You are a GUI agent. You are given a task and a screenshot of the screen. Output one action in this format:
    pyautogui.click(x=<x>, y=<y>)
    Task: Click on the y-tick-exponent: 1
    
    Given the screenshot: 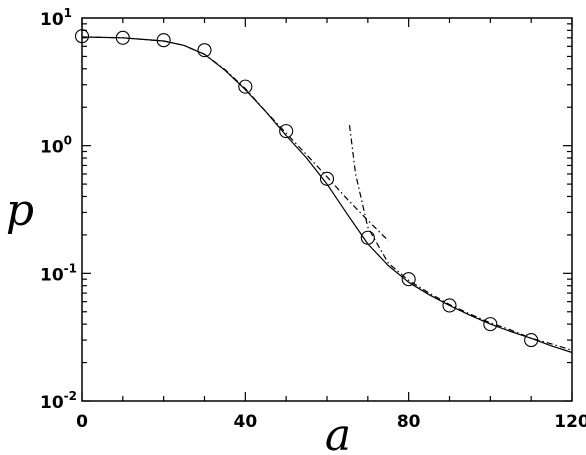 What is the action you would take?
    pyautogui.click(x=68, y=13)
    